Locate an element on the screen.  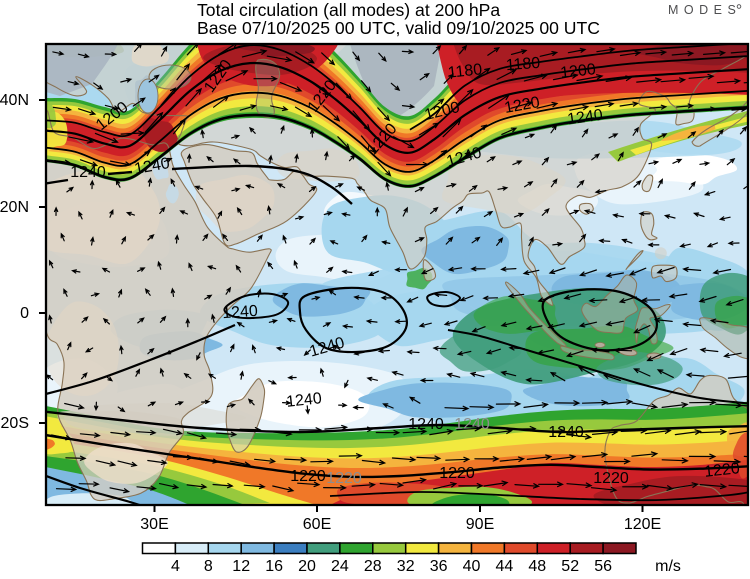
svg-text: 32 is located at coordinates (406, 566).